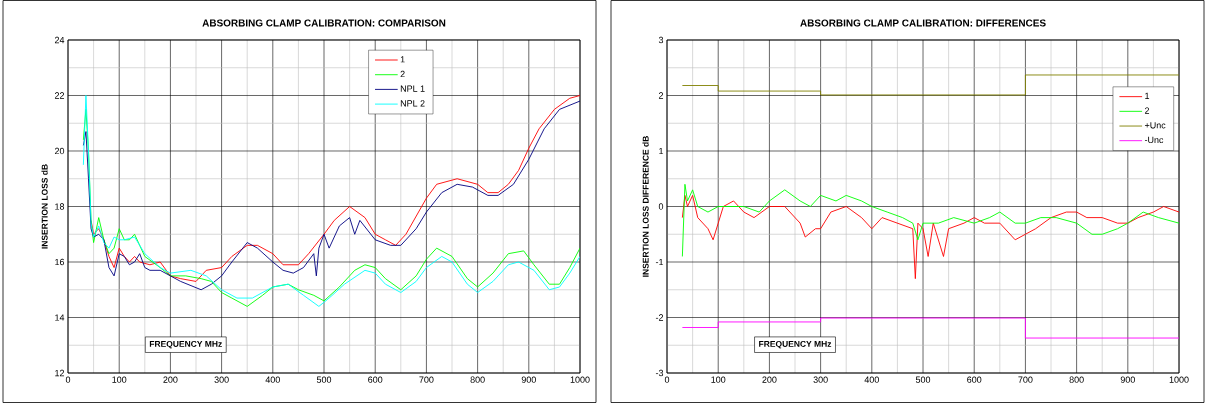 Image resolution: width=1207 pixels, height=403 pixels. I want to click on y-tick-label: 24, so click(59, 40).